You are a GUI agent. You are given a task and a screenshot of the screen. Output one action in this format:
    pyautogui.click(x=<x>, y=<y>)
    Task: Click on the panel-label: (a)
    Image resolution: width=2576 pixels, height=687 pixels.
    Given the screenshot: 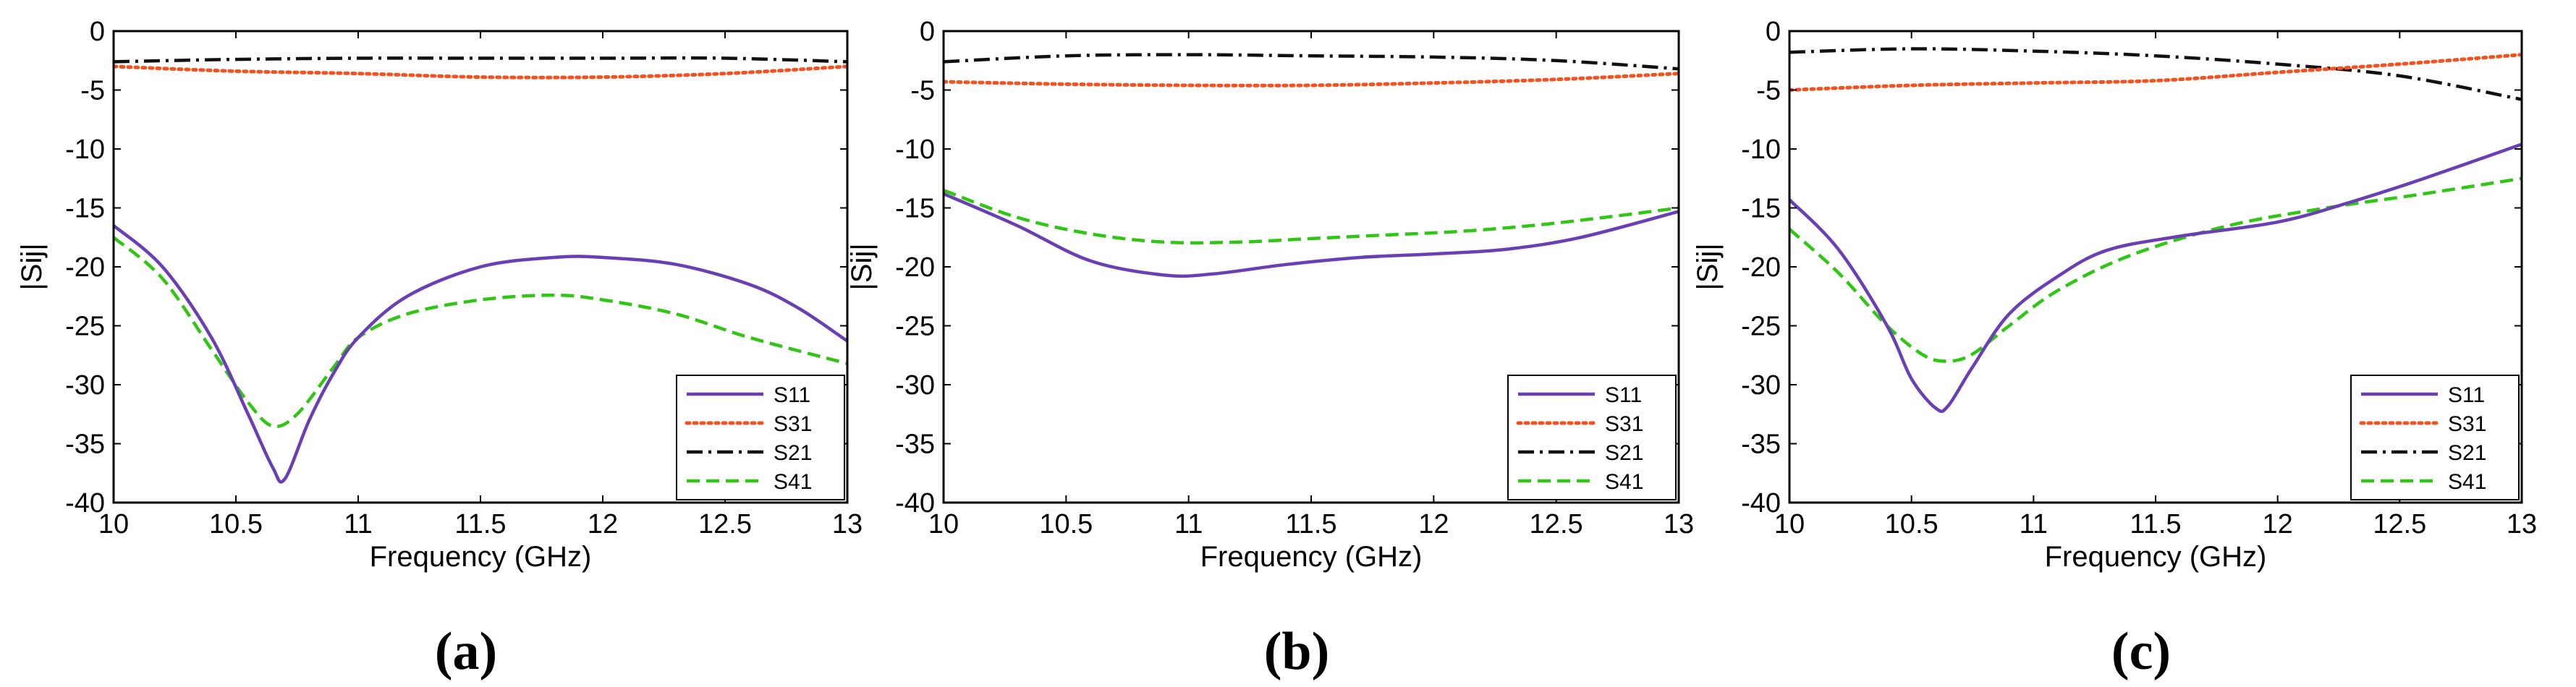 What is the action you would take?
    pyautogui.click(x=466, y=651)
    